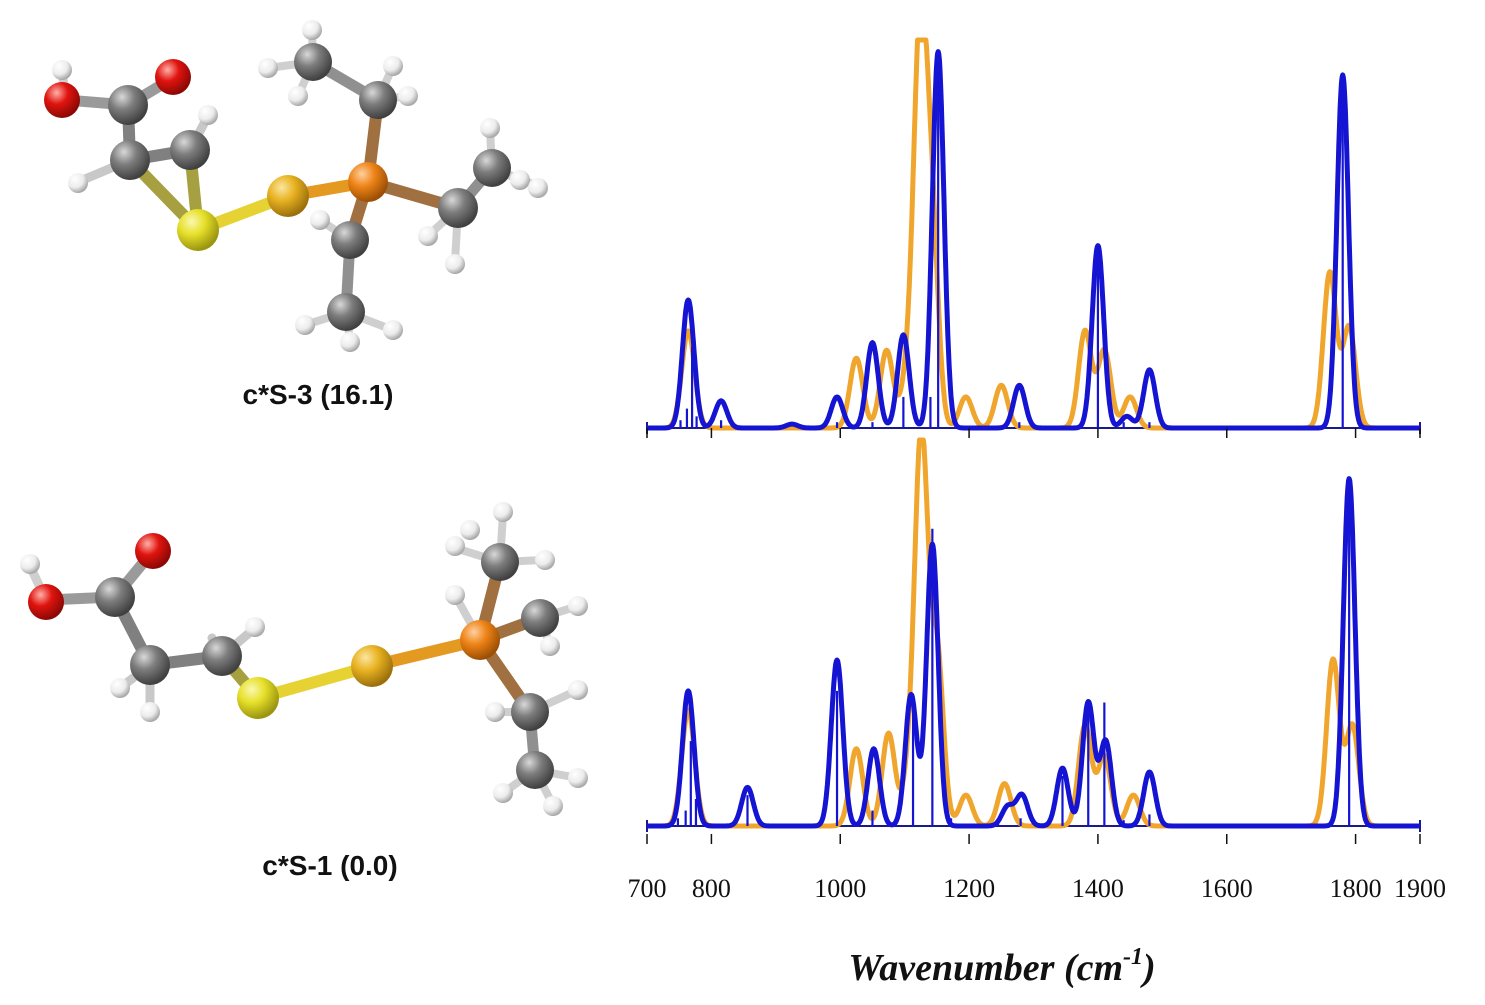 The image size is (1485, 1005). What do you see at coordinates (1148, 968) in the screenshot?
I see `x-axis-title-close: )` at bounding box center [1148, 968].